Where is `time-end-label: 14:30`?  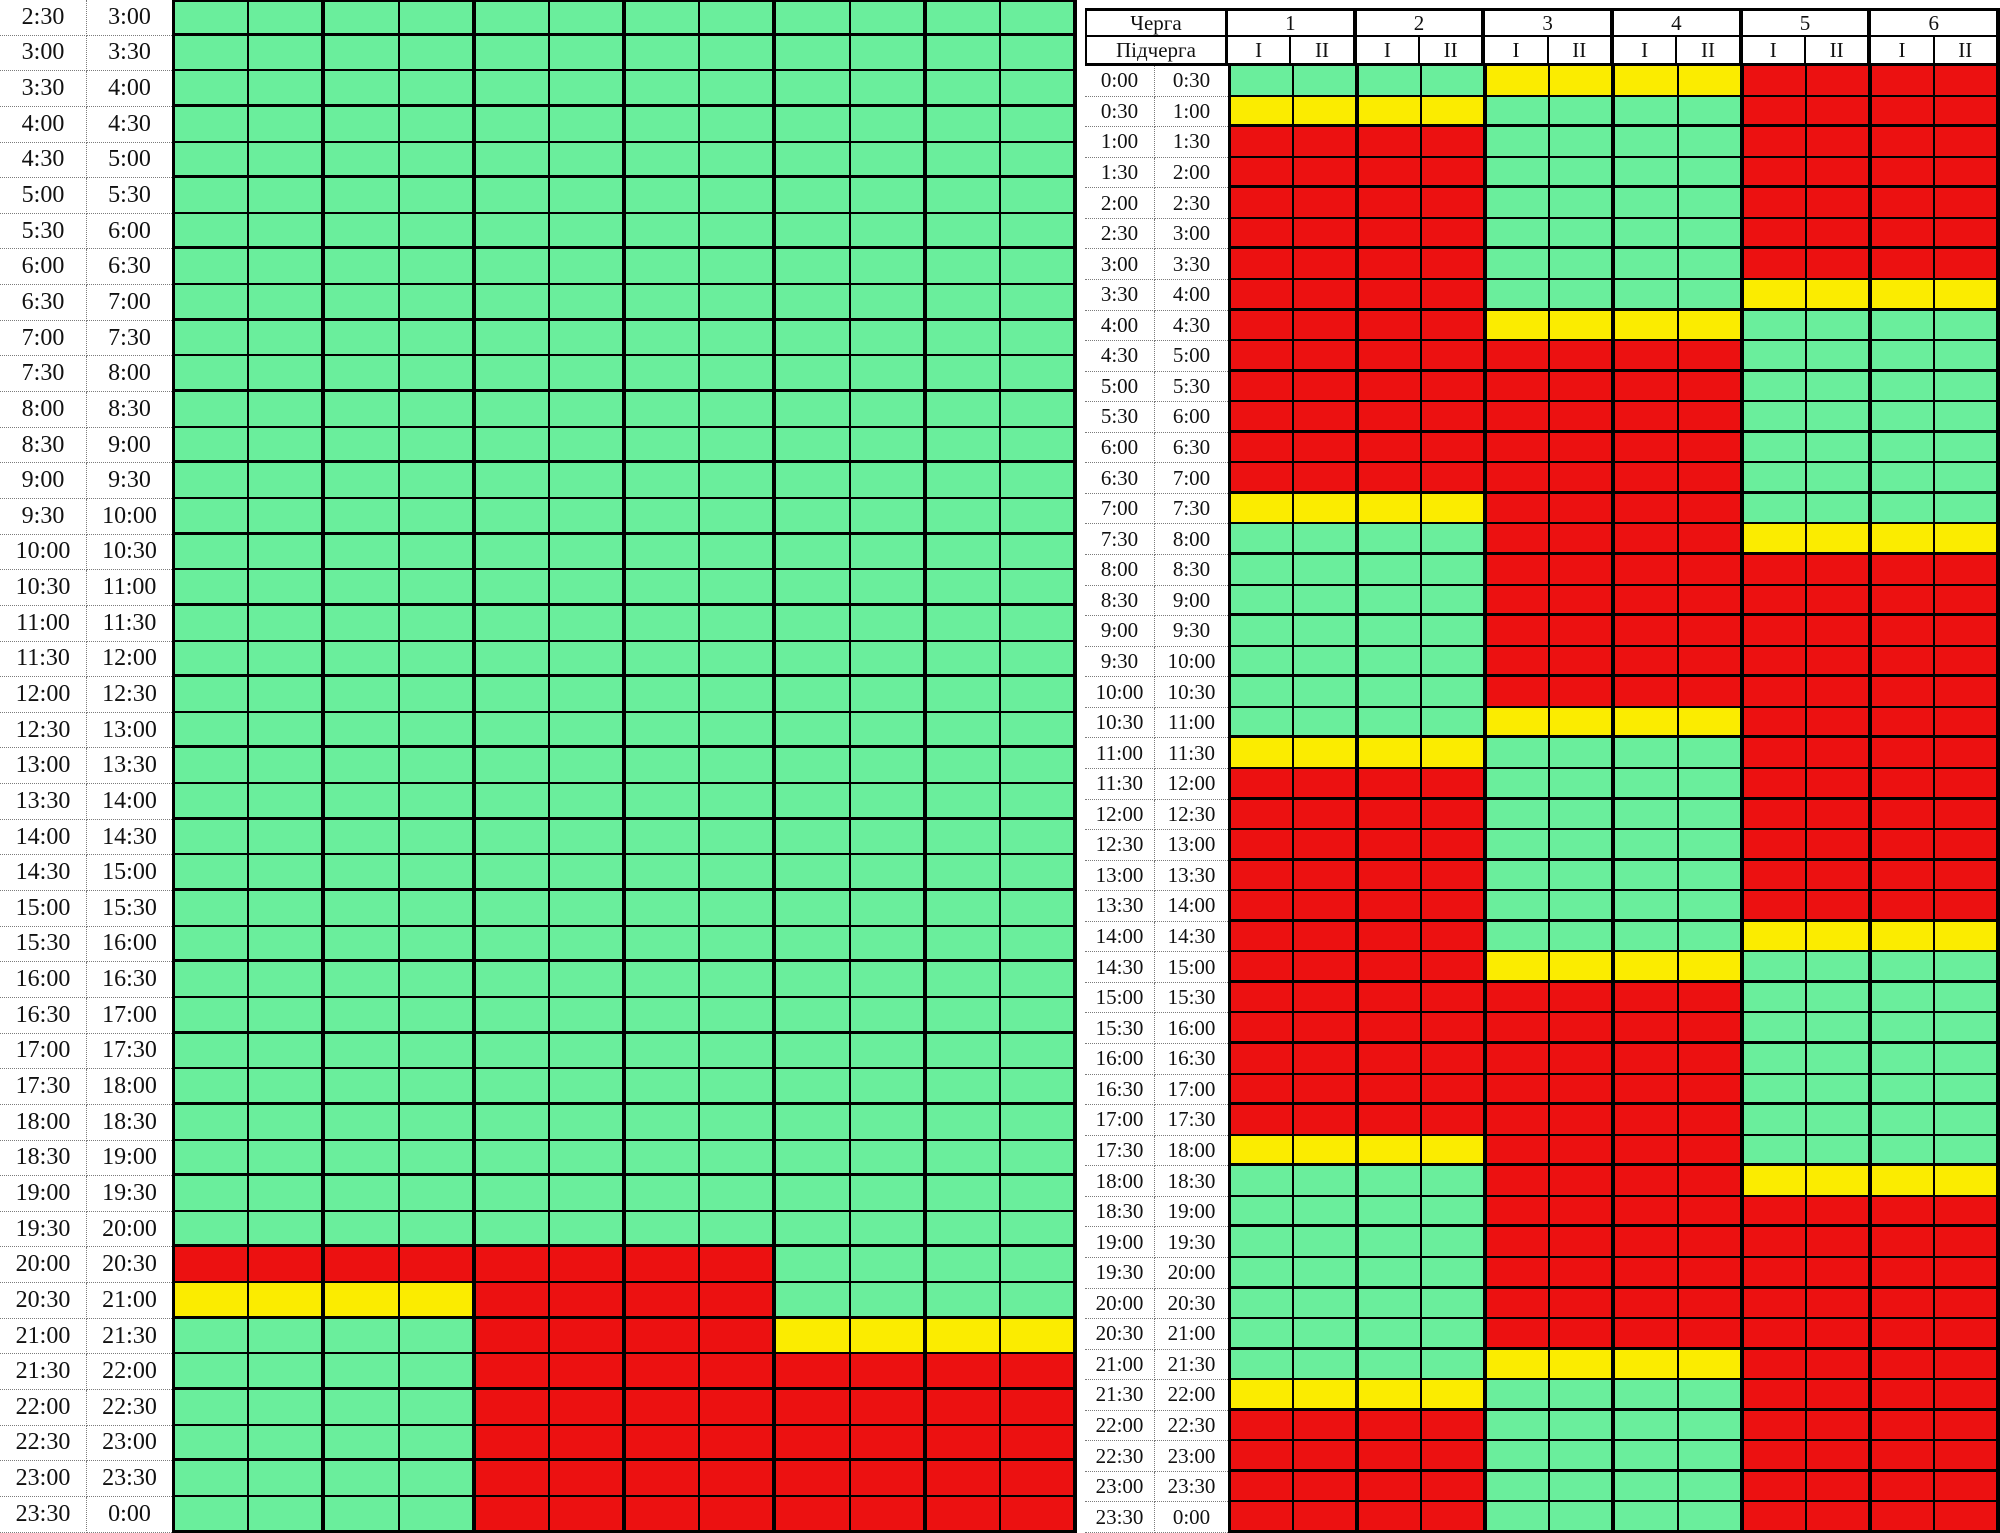
time-end-label: 14:30 is located at coordinates (129, 837).